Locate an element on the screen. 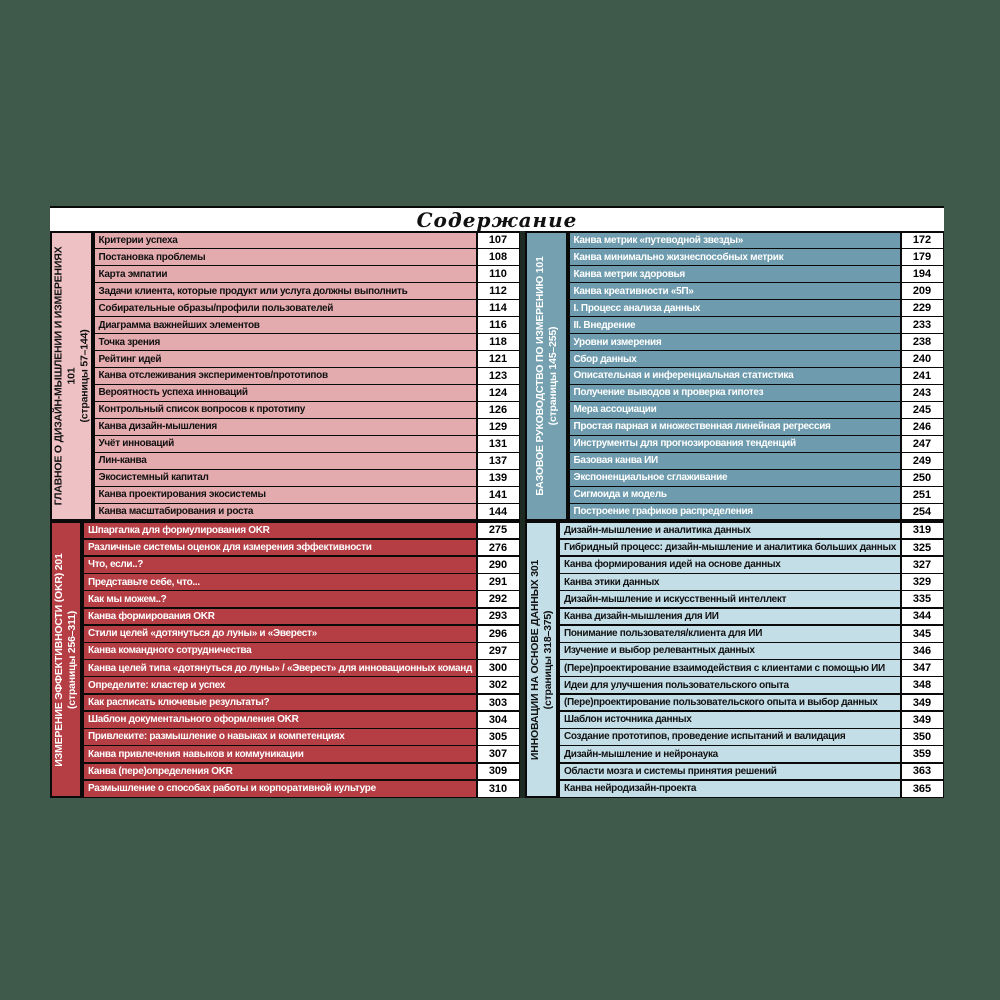  toc-item-page: 251 is located at coordinates (922, 495).